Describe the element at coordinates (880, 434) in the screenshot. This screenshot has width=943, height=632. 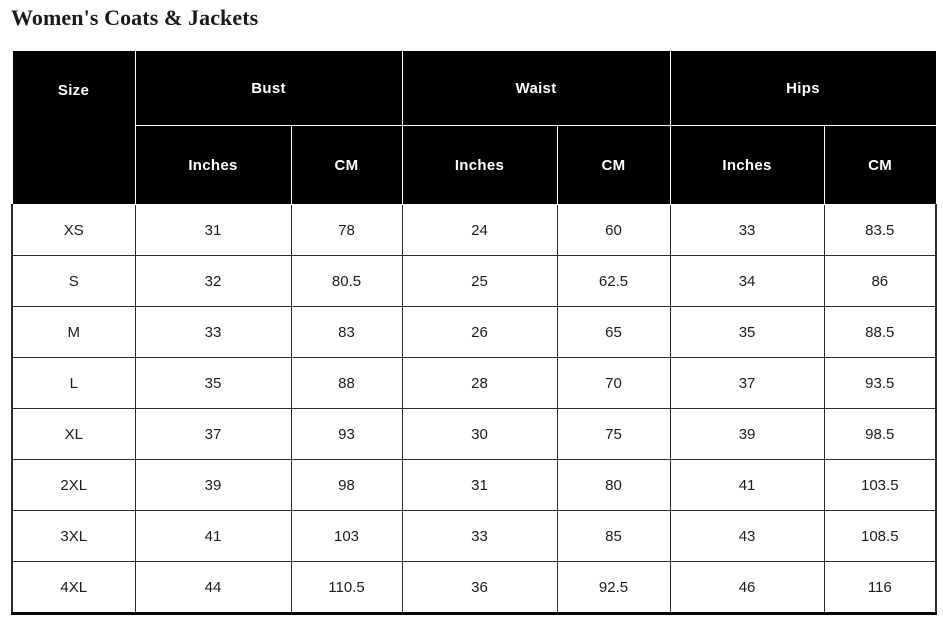
I see `cell-hips-cm: 98.5` at that location.